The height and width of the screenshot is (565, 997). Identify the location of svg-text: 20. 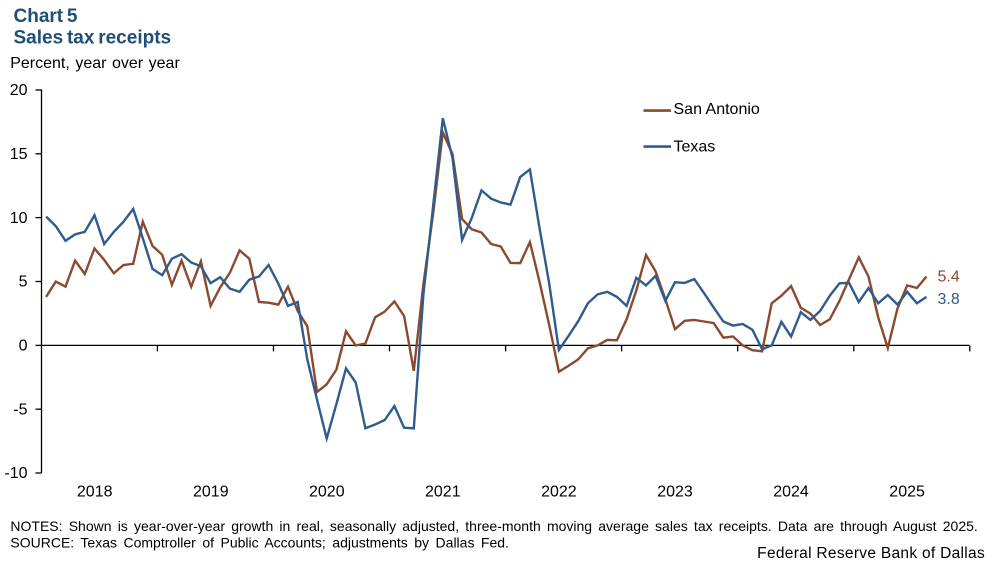
(19, 90).